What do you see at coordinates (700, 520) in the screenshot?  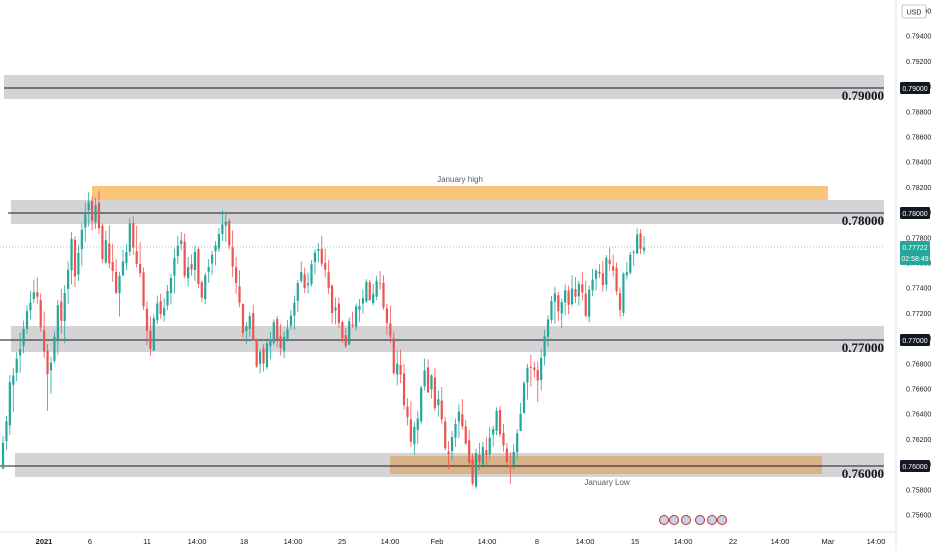 I see `flag-icon` at bounding box center [700, 520].